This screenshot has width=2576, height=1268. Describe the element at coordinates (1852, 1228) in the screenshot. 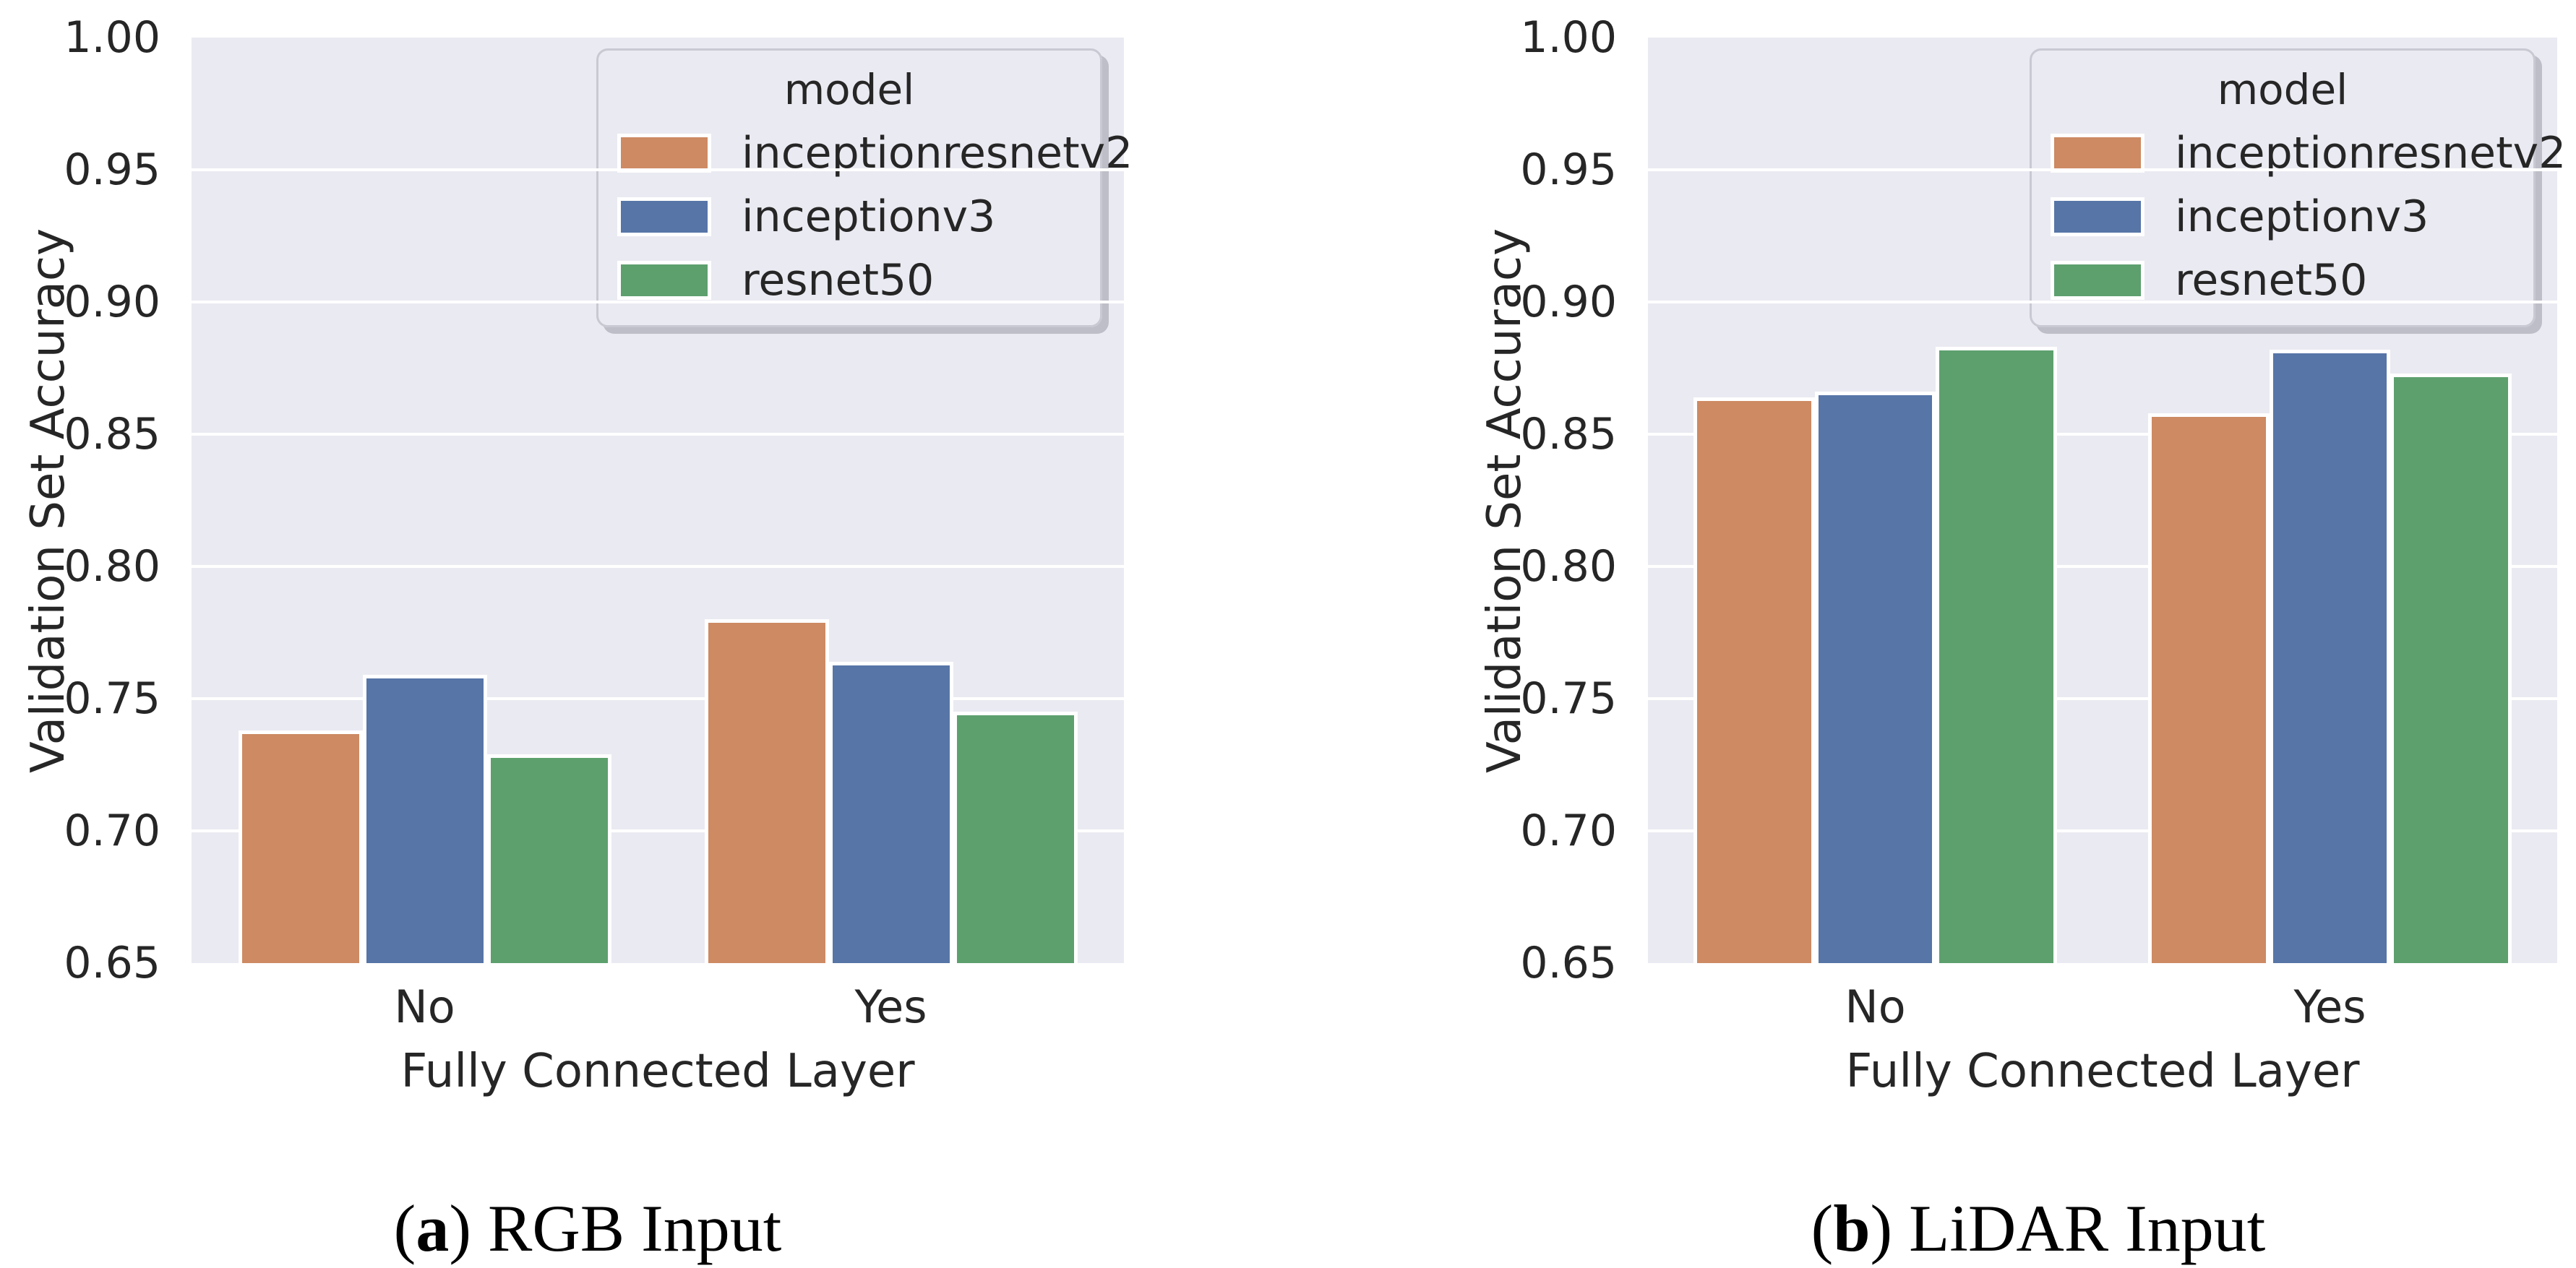

I see `caption-letter: b` at that location.